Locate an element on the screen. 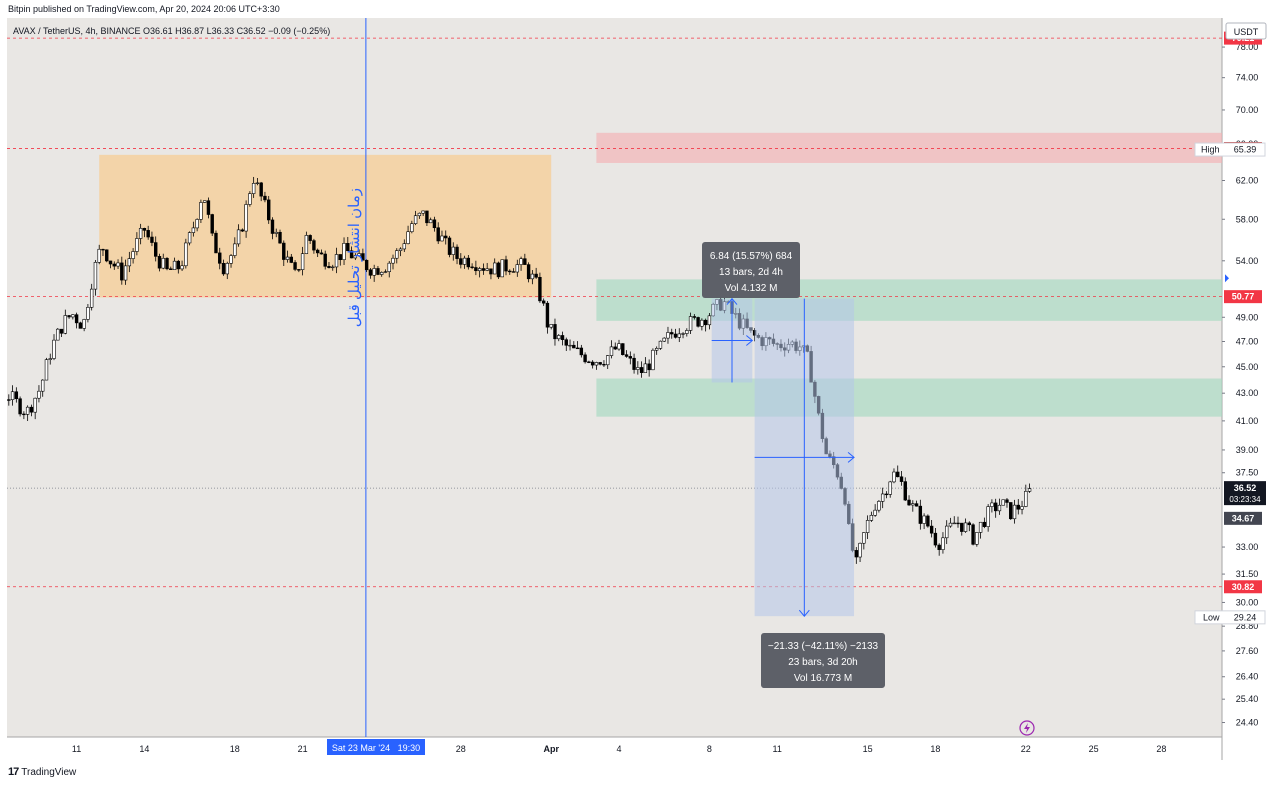 This screenshot has width=1280, height=785. y-tick-label: 26.40 is located at coordinates (1247, 677).